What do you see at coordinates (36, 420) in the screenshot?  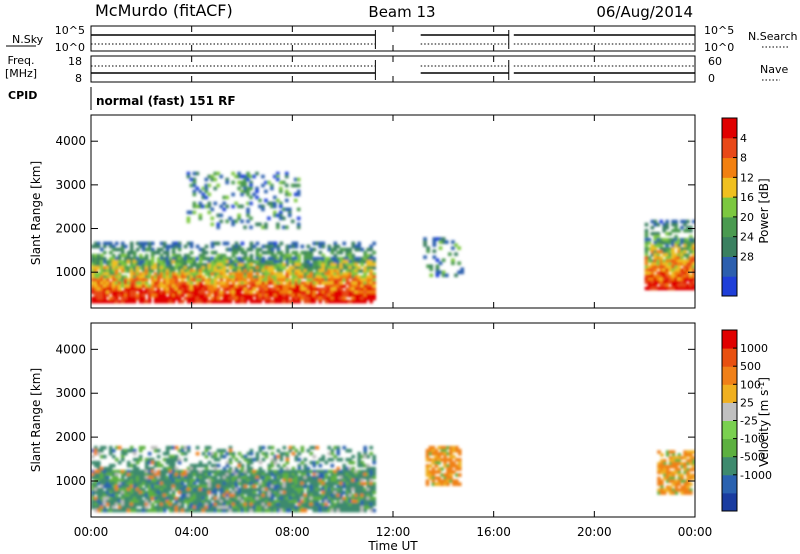 I see `velocity-ylabel: Slant Range [km]` at bounding box center [36, 420].